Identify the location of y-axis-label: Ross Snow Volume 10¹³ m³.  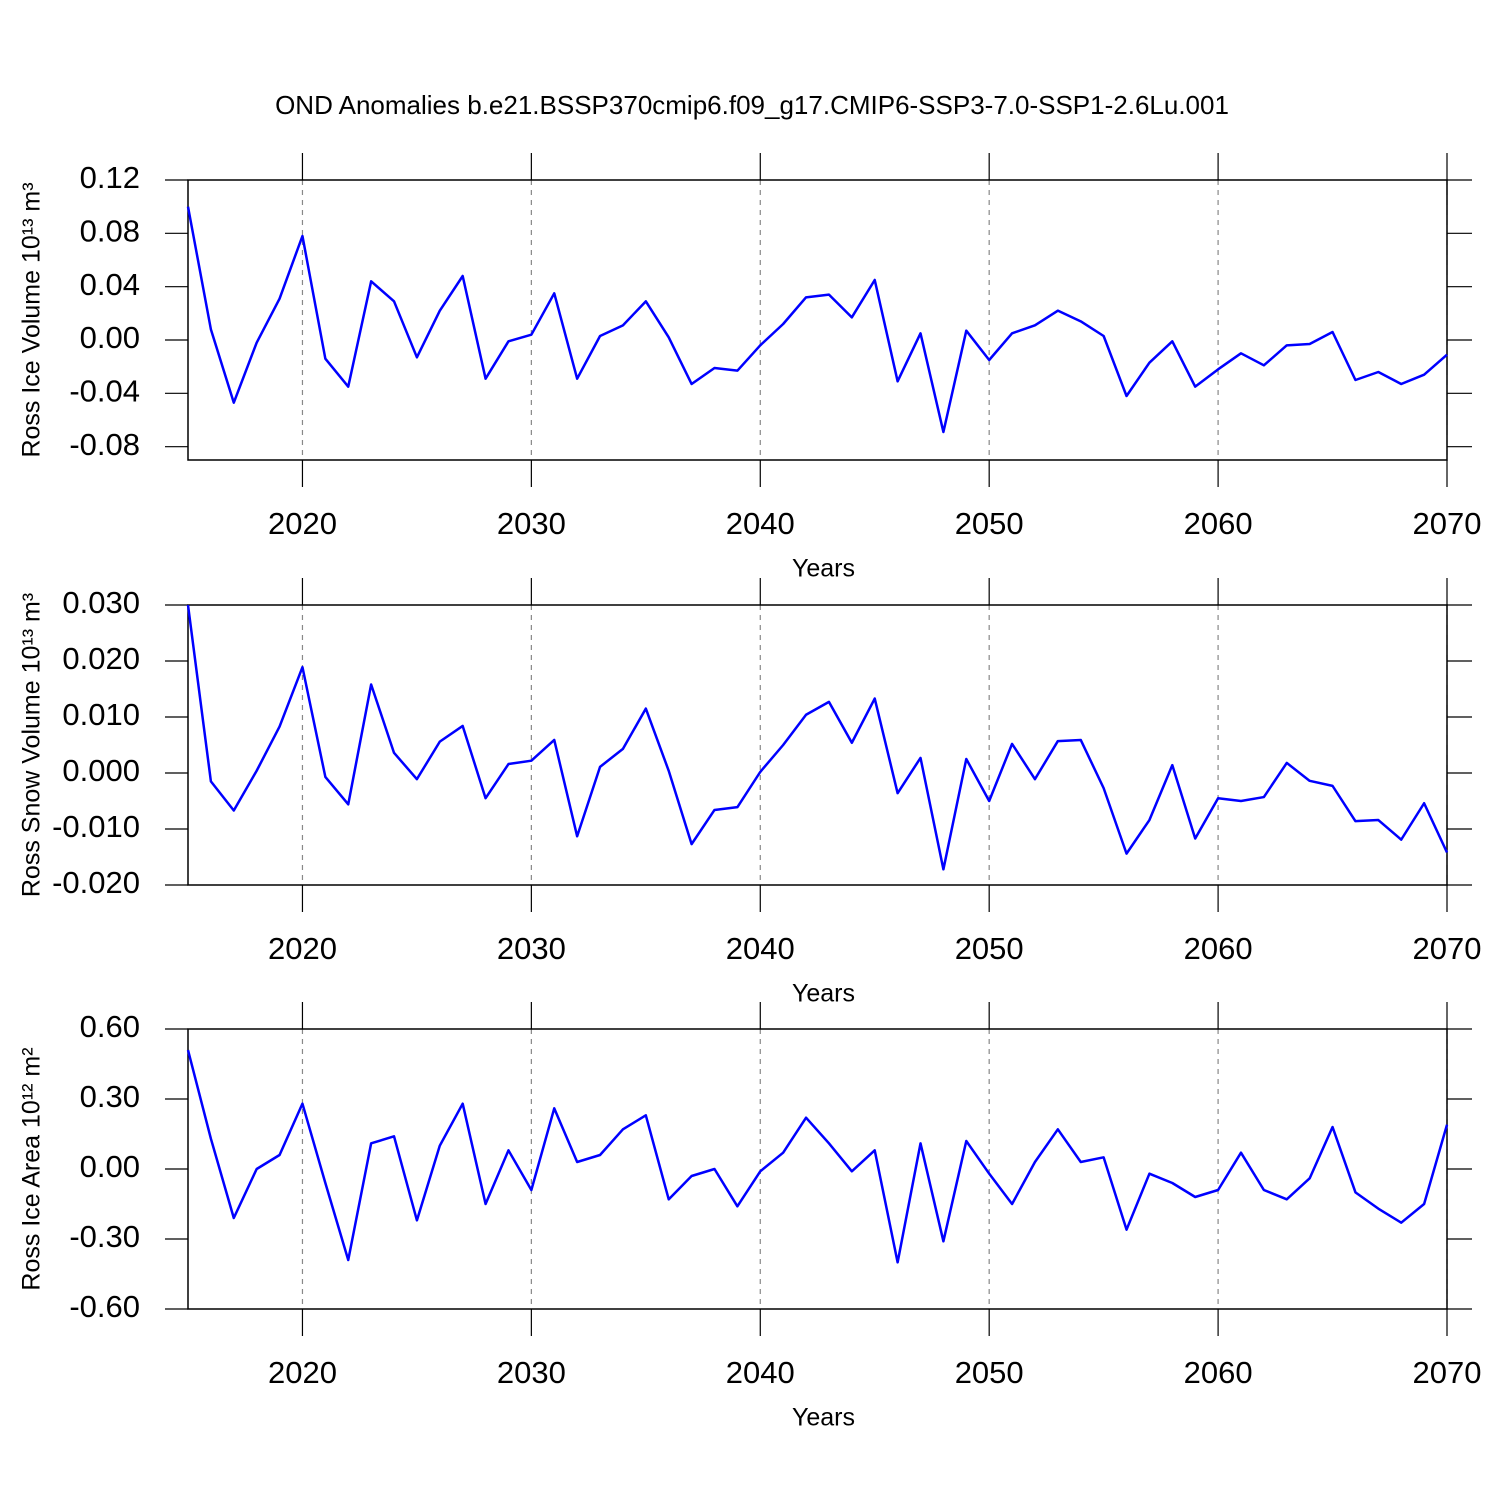
(32, 745).